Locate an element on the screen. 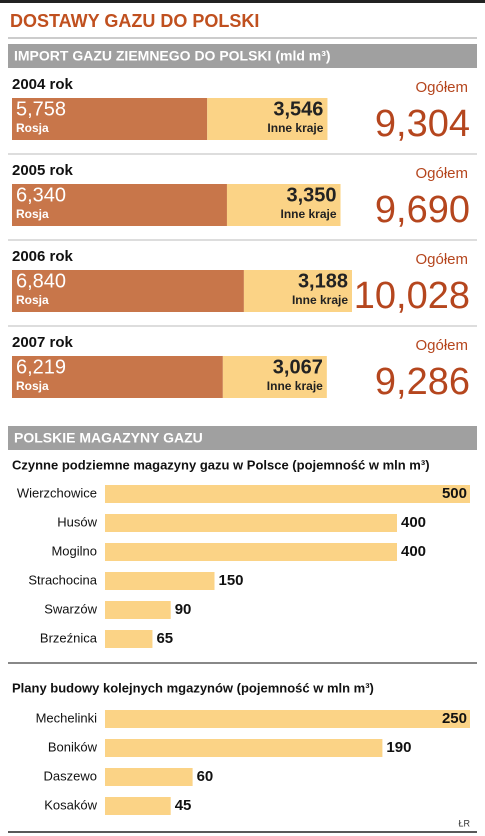 Image resolution: width=485 pixels, height=836 pixels. value-label: 90 is located at coordinates (183, 609).